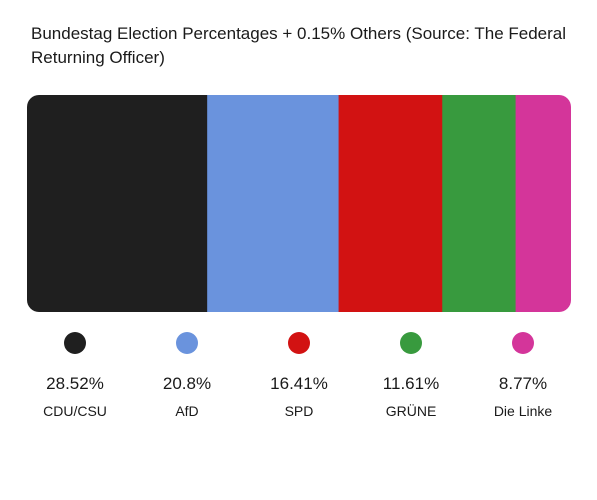 This screenshot has width=597, height=500. Describe the element at coordinates (523, 411) in the screenshot. I see `category-label-die-linke: Die Linke` at that location.